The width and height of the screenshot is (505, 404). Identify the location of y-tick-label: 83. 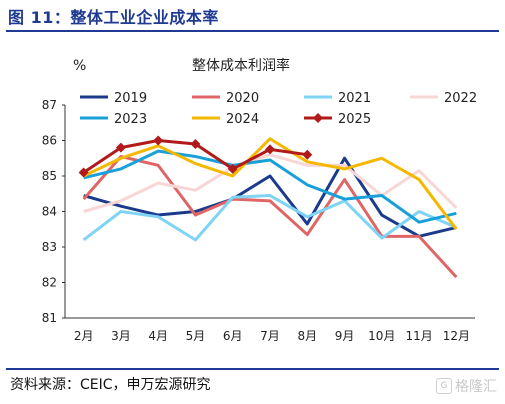
(49, 247).